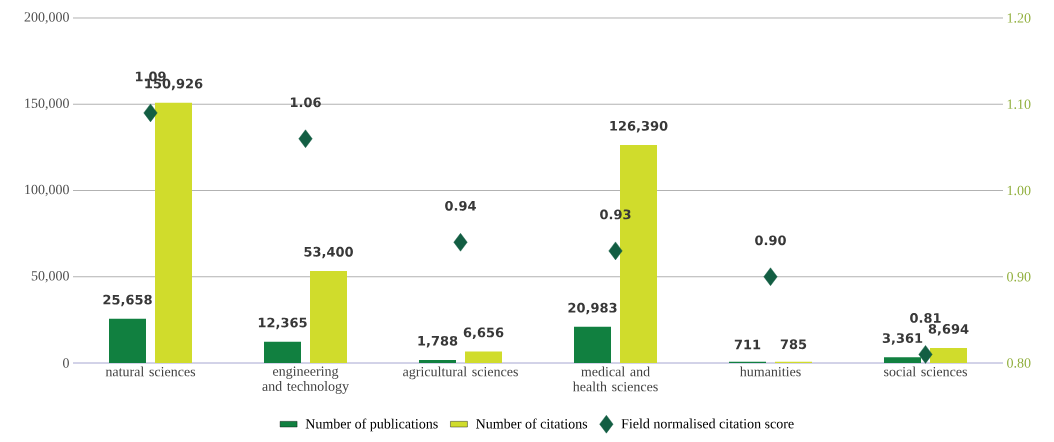 The height and width of the screenshot is (442, 1054). Describe the element at coordinates (770, 240) in the screenshot. I see `data-label: 0.90` at that location.